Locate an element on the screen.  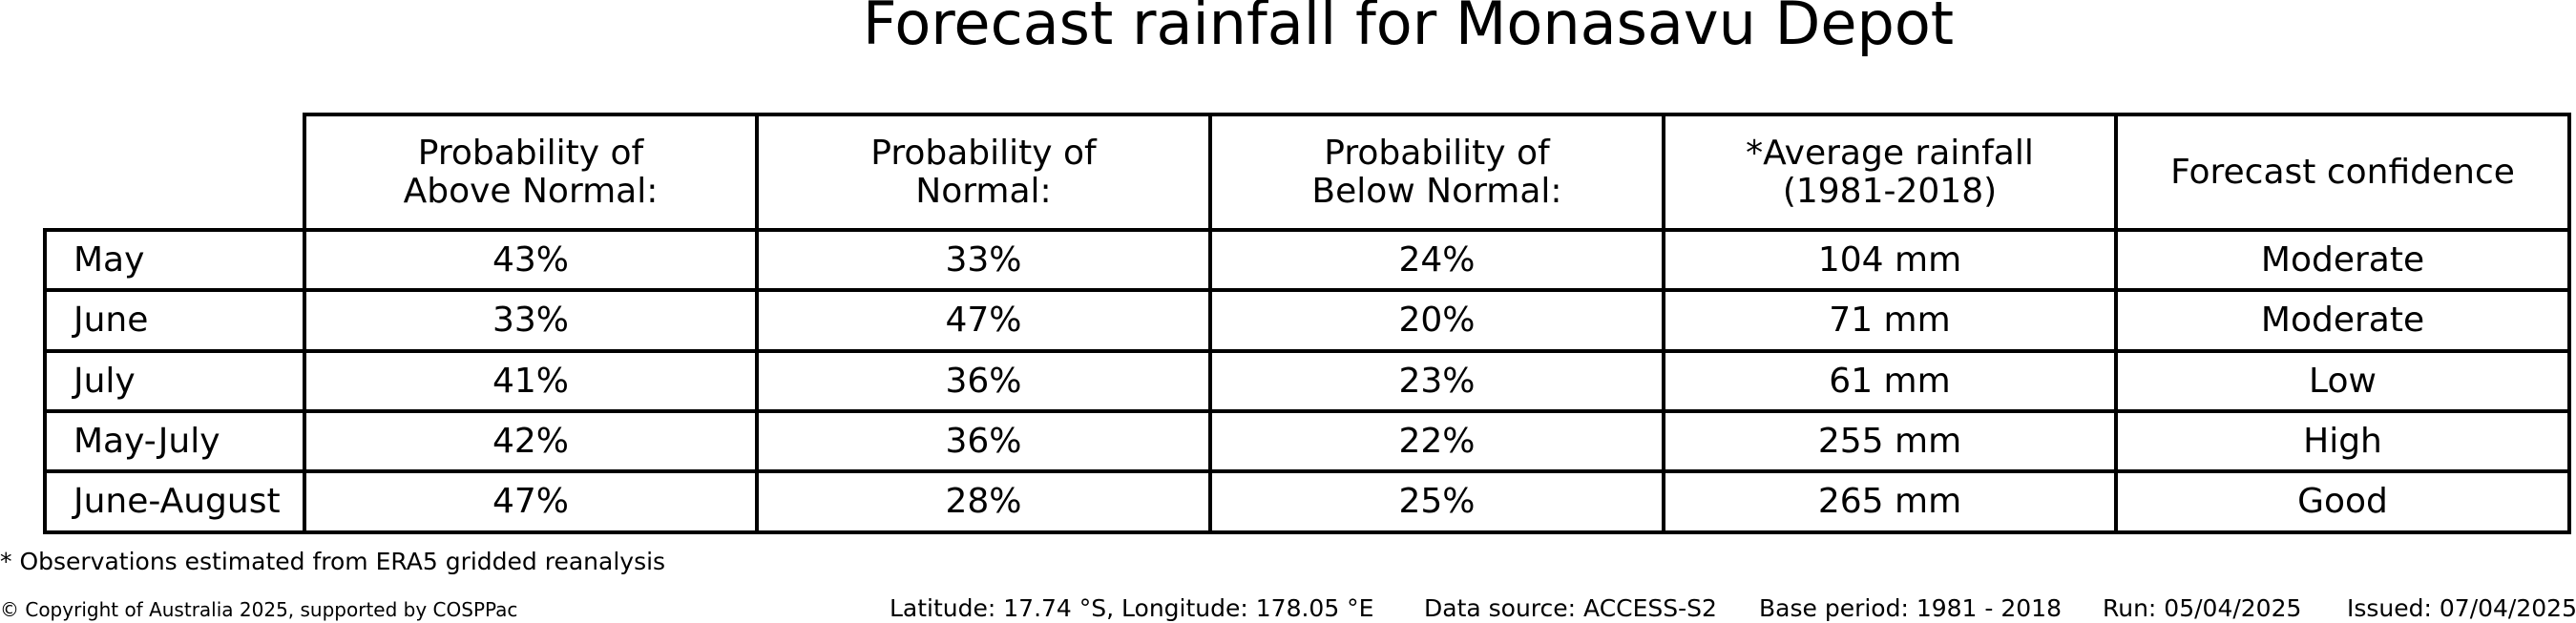
table-cell: Good is located at coordinates (2342, 501).